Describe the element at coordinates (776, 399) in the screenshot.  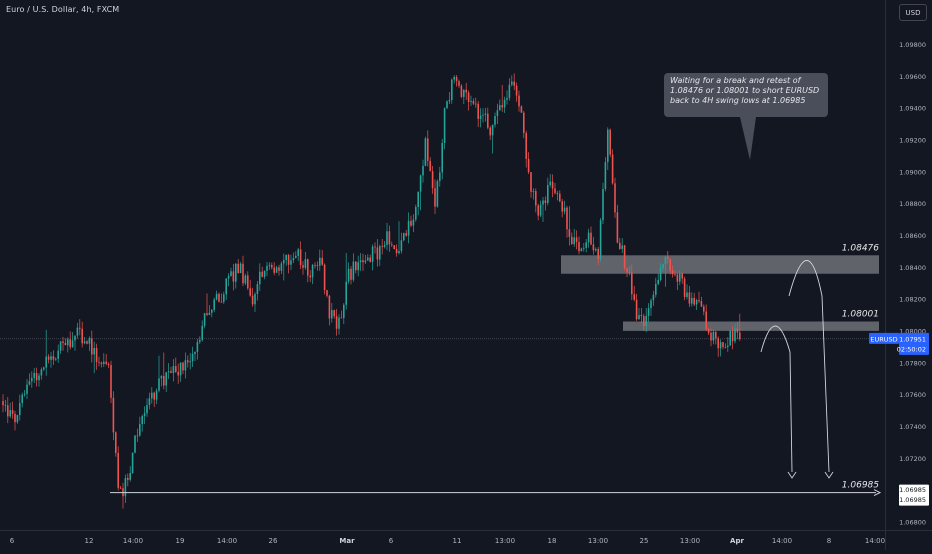
I see `projection-path` at that location.